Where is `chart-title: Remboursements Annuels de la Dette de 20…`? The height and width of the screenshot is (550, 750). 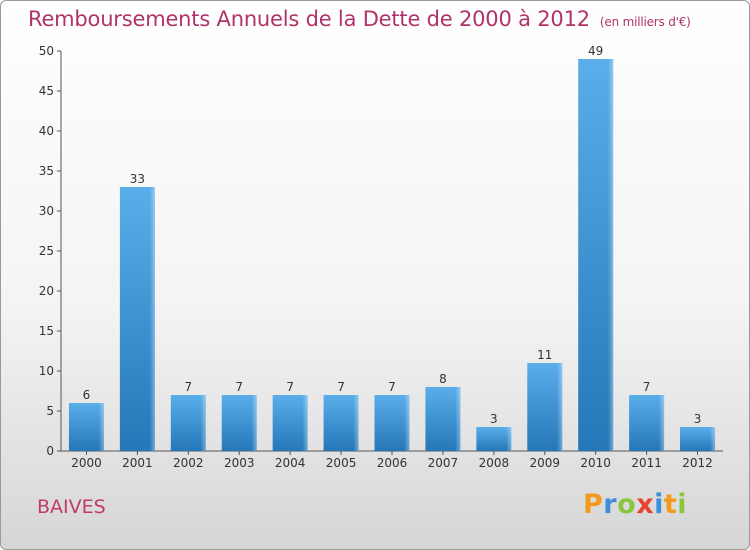 chart-title: Remboursements Annuels de la Dette de 20… is located at coordinates (359, 19).